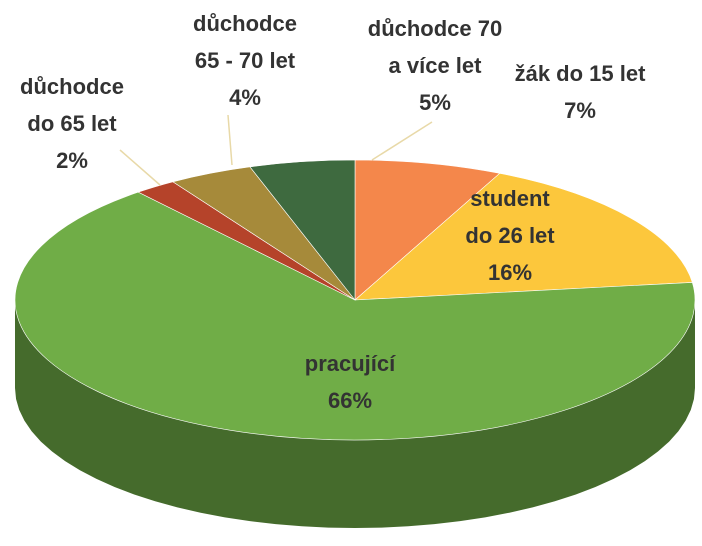  Describe the element at coordinates (72, 160) in the screenshot. I see `value-label: 2%` at that location.